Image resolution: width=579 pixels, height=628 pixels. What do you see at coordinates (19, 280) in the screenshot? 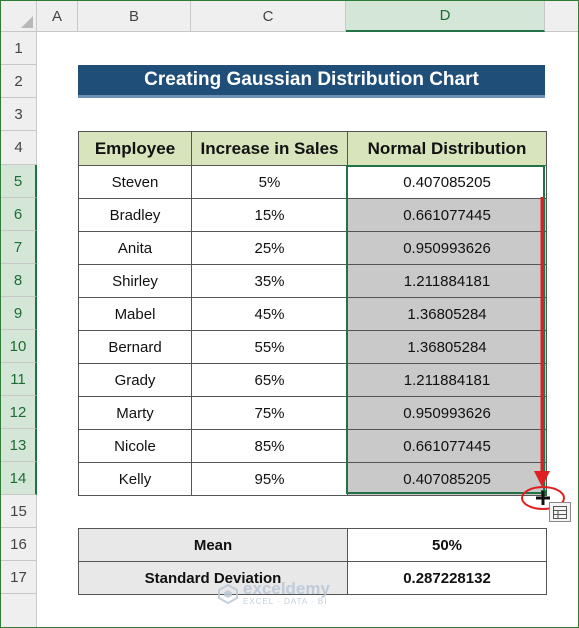
I see `row-header-8: 8` at bounding box center [19, 280].